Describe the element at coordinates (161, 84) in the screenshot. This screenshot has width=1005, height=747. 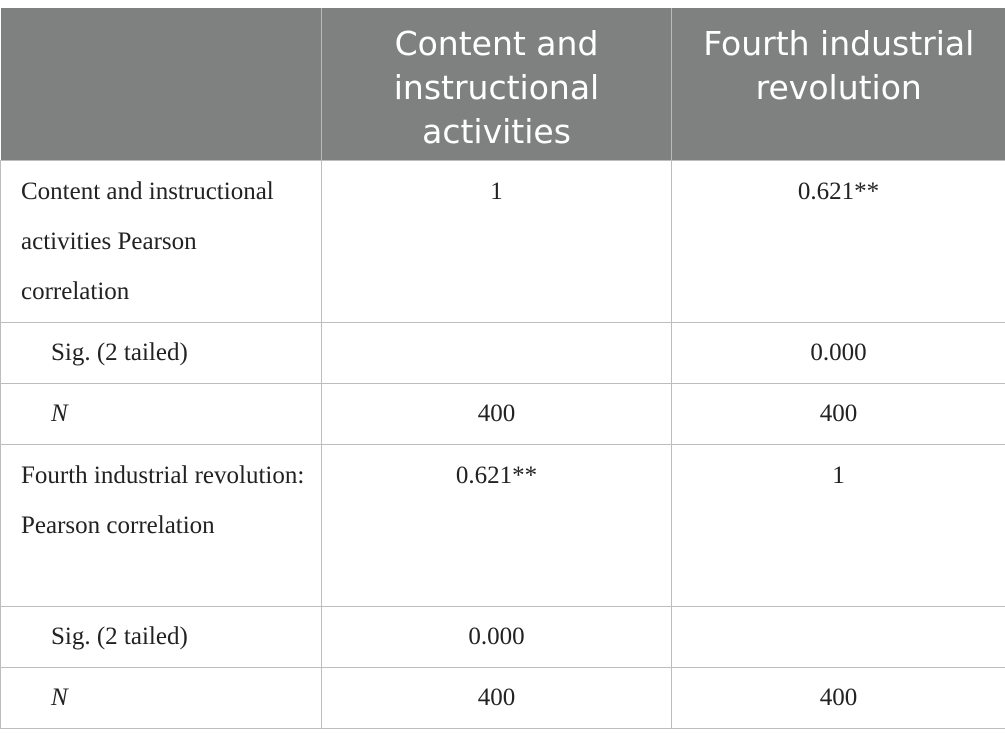
I see `header-cell-empty` at that location.